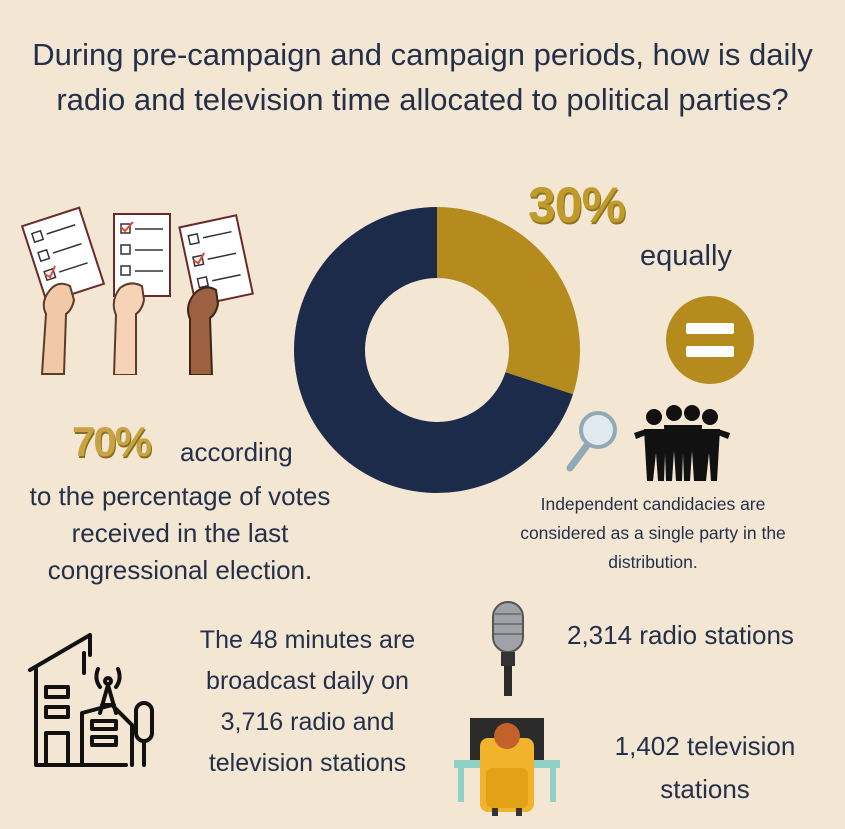 This screenshot has width=845, height=829. What do you see at coordinates (307, 640) in the screenshot?
I see `broadcast-line1: The 48 minutes are` at bounding box center [307, 640].